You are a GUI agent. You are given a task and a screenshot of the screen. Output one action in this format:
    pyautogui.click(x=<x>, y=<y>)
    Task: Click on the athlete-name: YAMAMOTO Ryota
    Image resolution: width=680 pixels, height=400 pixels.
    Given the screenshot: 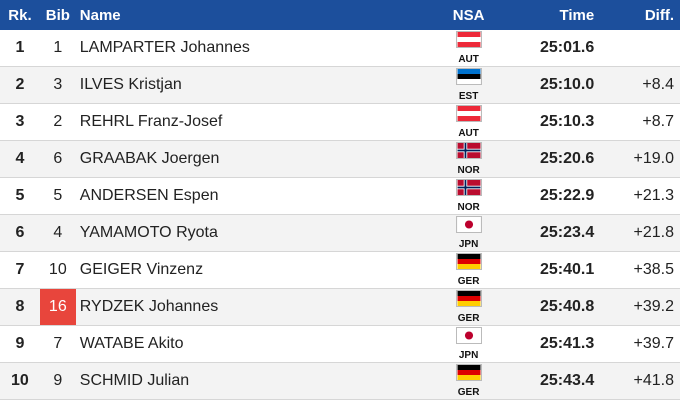 What is the action you would take?
    pyautogui.click(x=148, y=232)
    